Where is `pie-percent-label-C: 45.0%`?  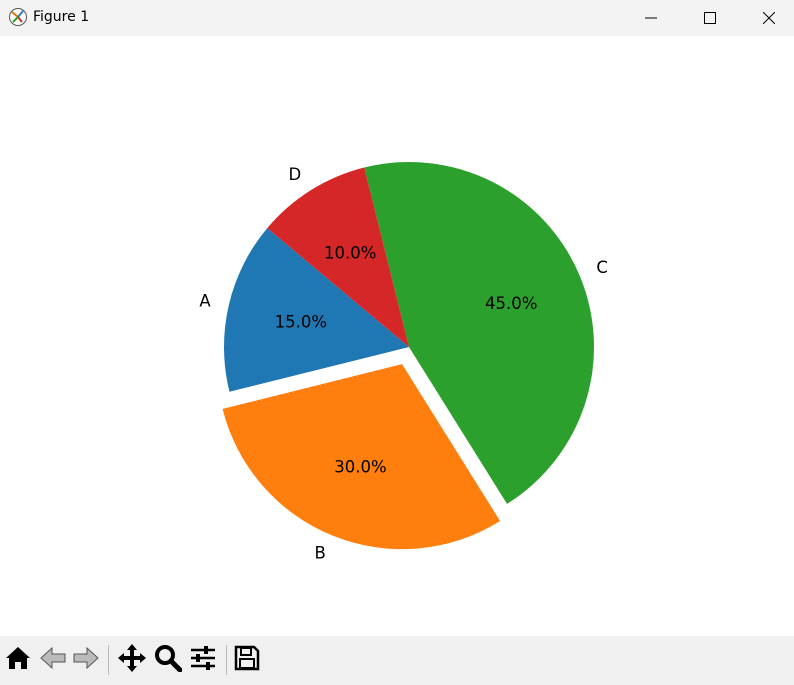
pie-percent-label-C: 45.0% is located at coordinates (511, 303).